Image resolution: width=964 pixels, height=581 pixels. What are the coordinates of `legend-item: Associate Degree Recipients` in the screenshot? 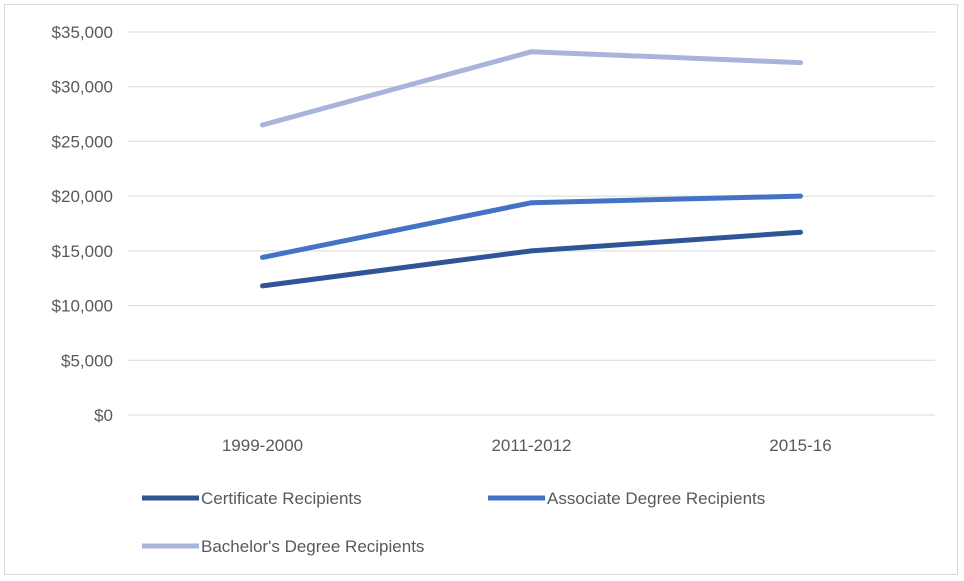 It's located at (626, 498).